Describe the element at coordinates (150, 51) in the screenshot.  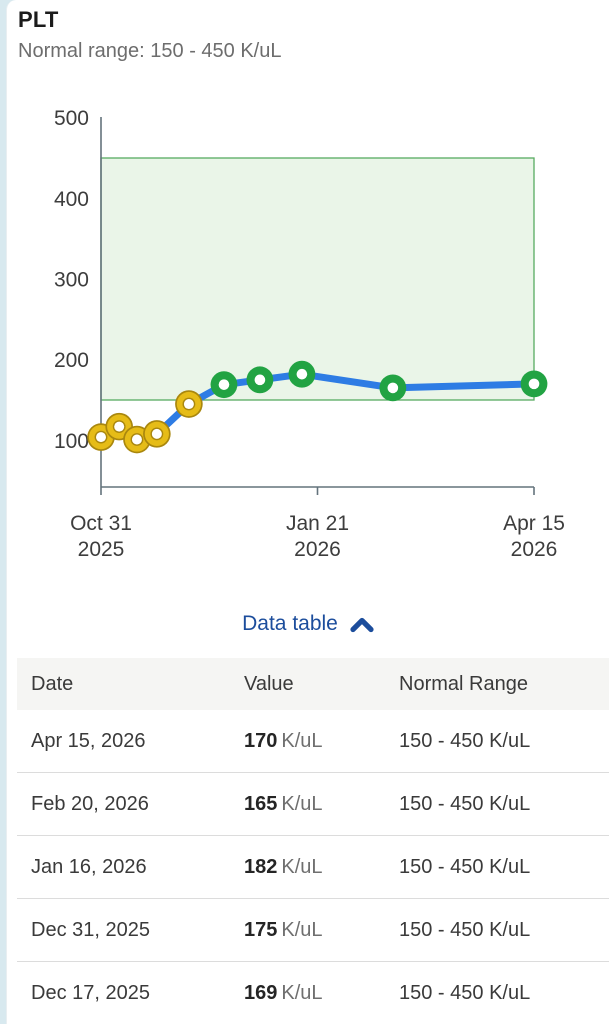
I see `normal-range-subtitle: Normal range: 150 - 450 K/uL` at that location.